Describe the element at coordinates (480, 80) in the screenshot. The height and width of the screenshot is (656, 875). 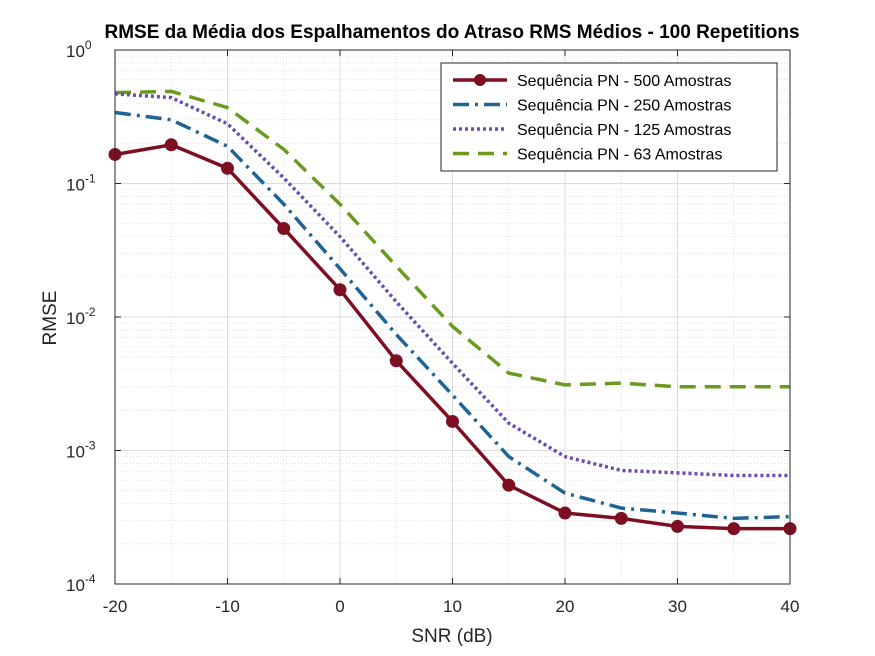
I see `legend-marker` at that location.